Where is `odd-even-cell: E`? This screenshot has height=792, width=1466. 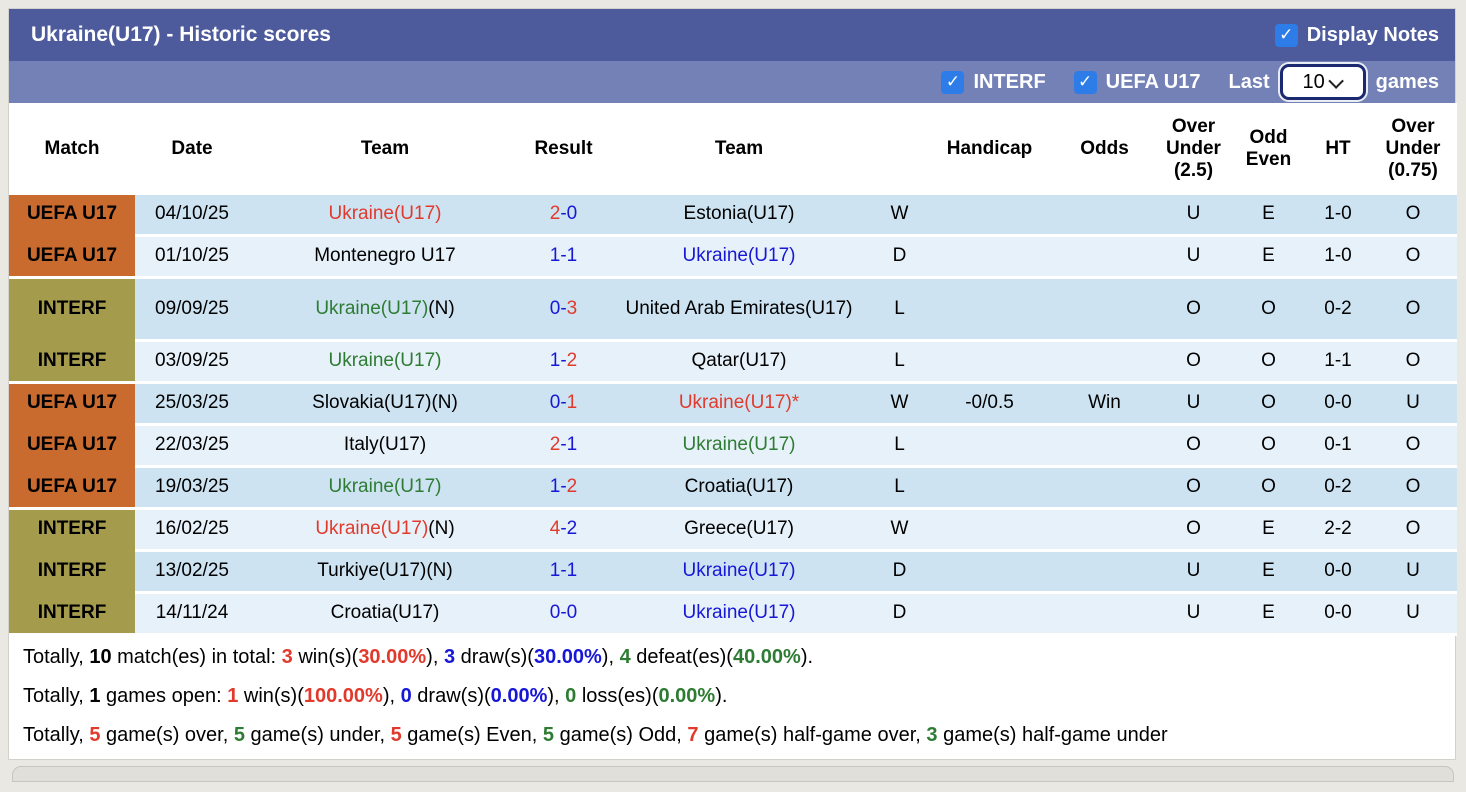
odd-even-cell: E is located at coordinates (1268, 615).